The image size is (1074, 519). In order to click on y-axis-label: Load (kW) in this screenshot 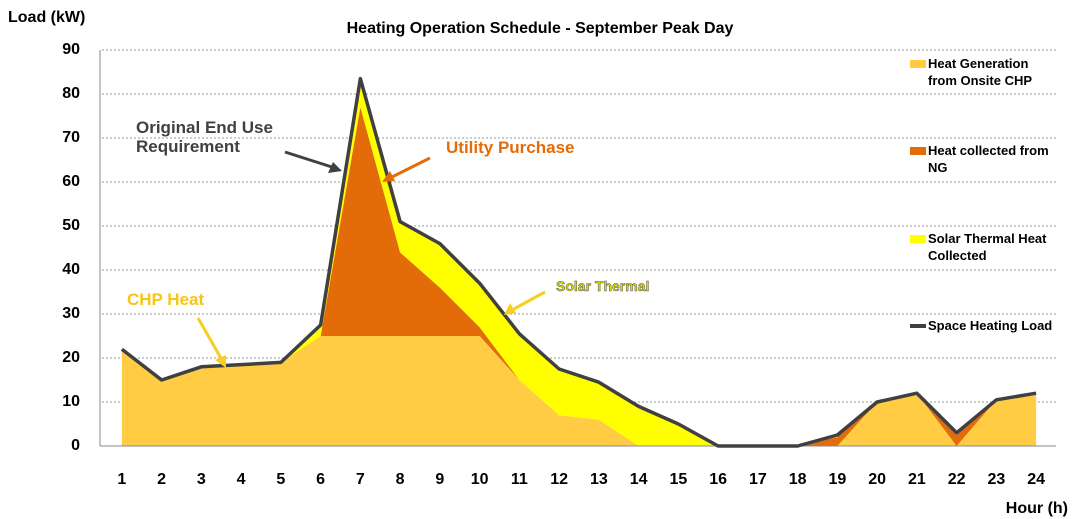, I will do `click(46, 17)`.